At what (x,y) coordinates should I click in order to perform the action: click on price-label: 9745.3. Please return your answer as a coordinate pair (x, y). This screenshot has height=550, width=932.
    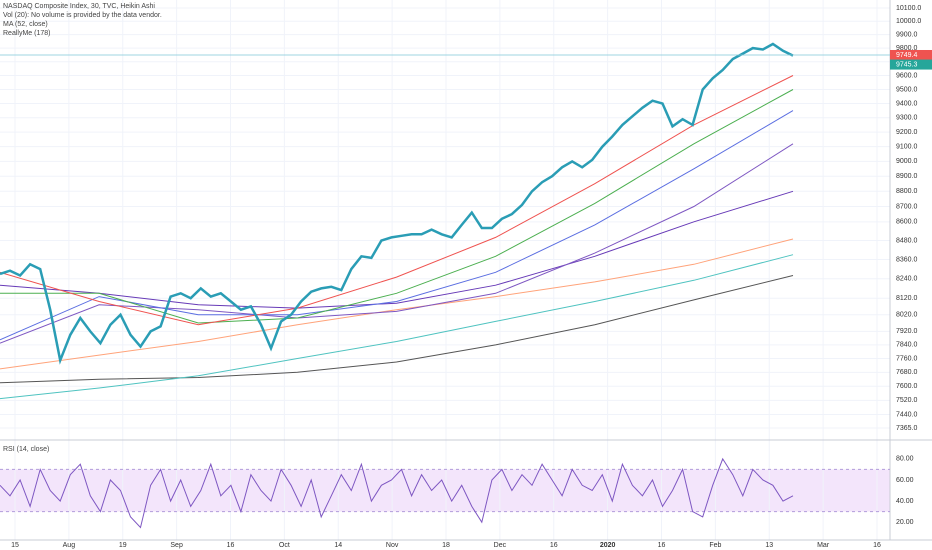
    Looking at the image, I should click on (907, 64).